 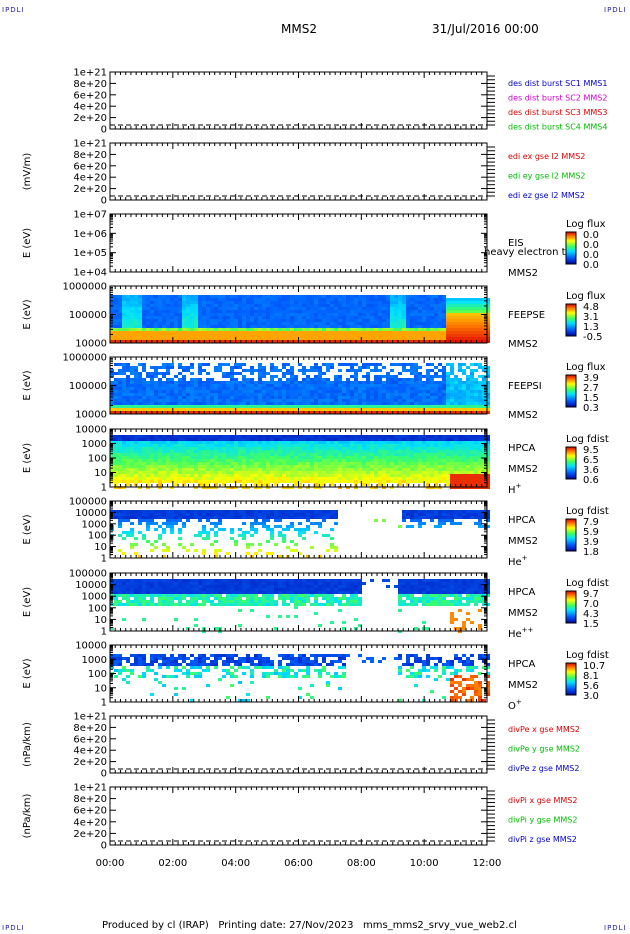 What do you see at coordinates (542, 839) in the screenshot?
I see `legend-divpi-2: divPi z gse MMS2` at bounding box center [542, 839].